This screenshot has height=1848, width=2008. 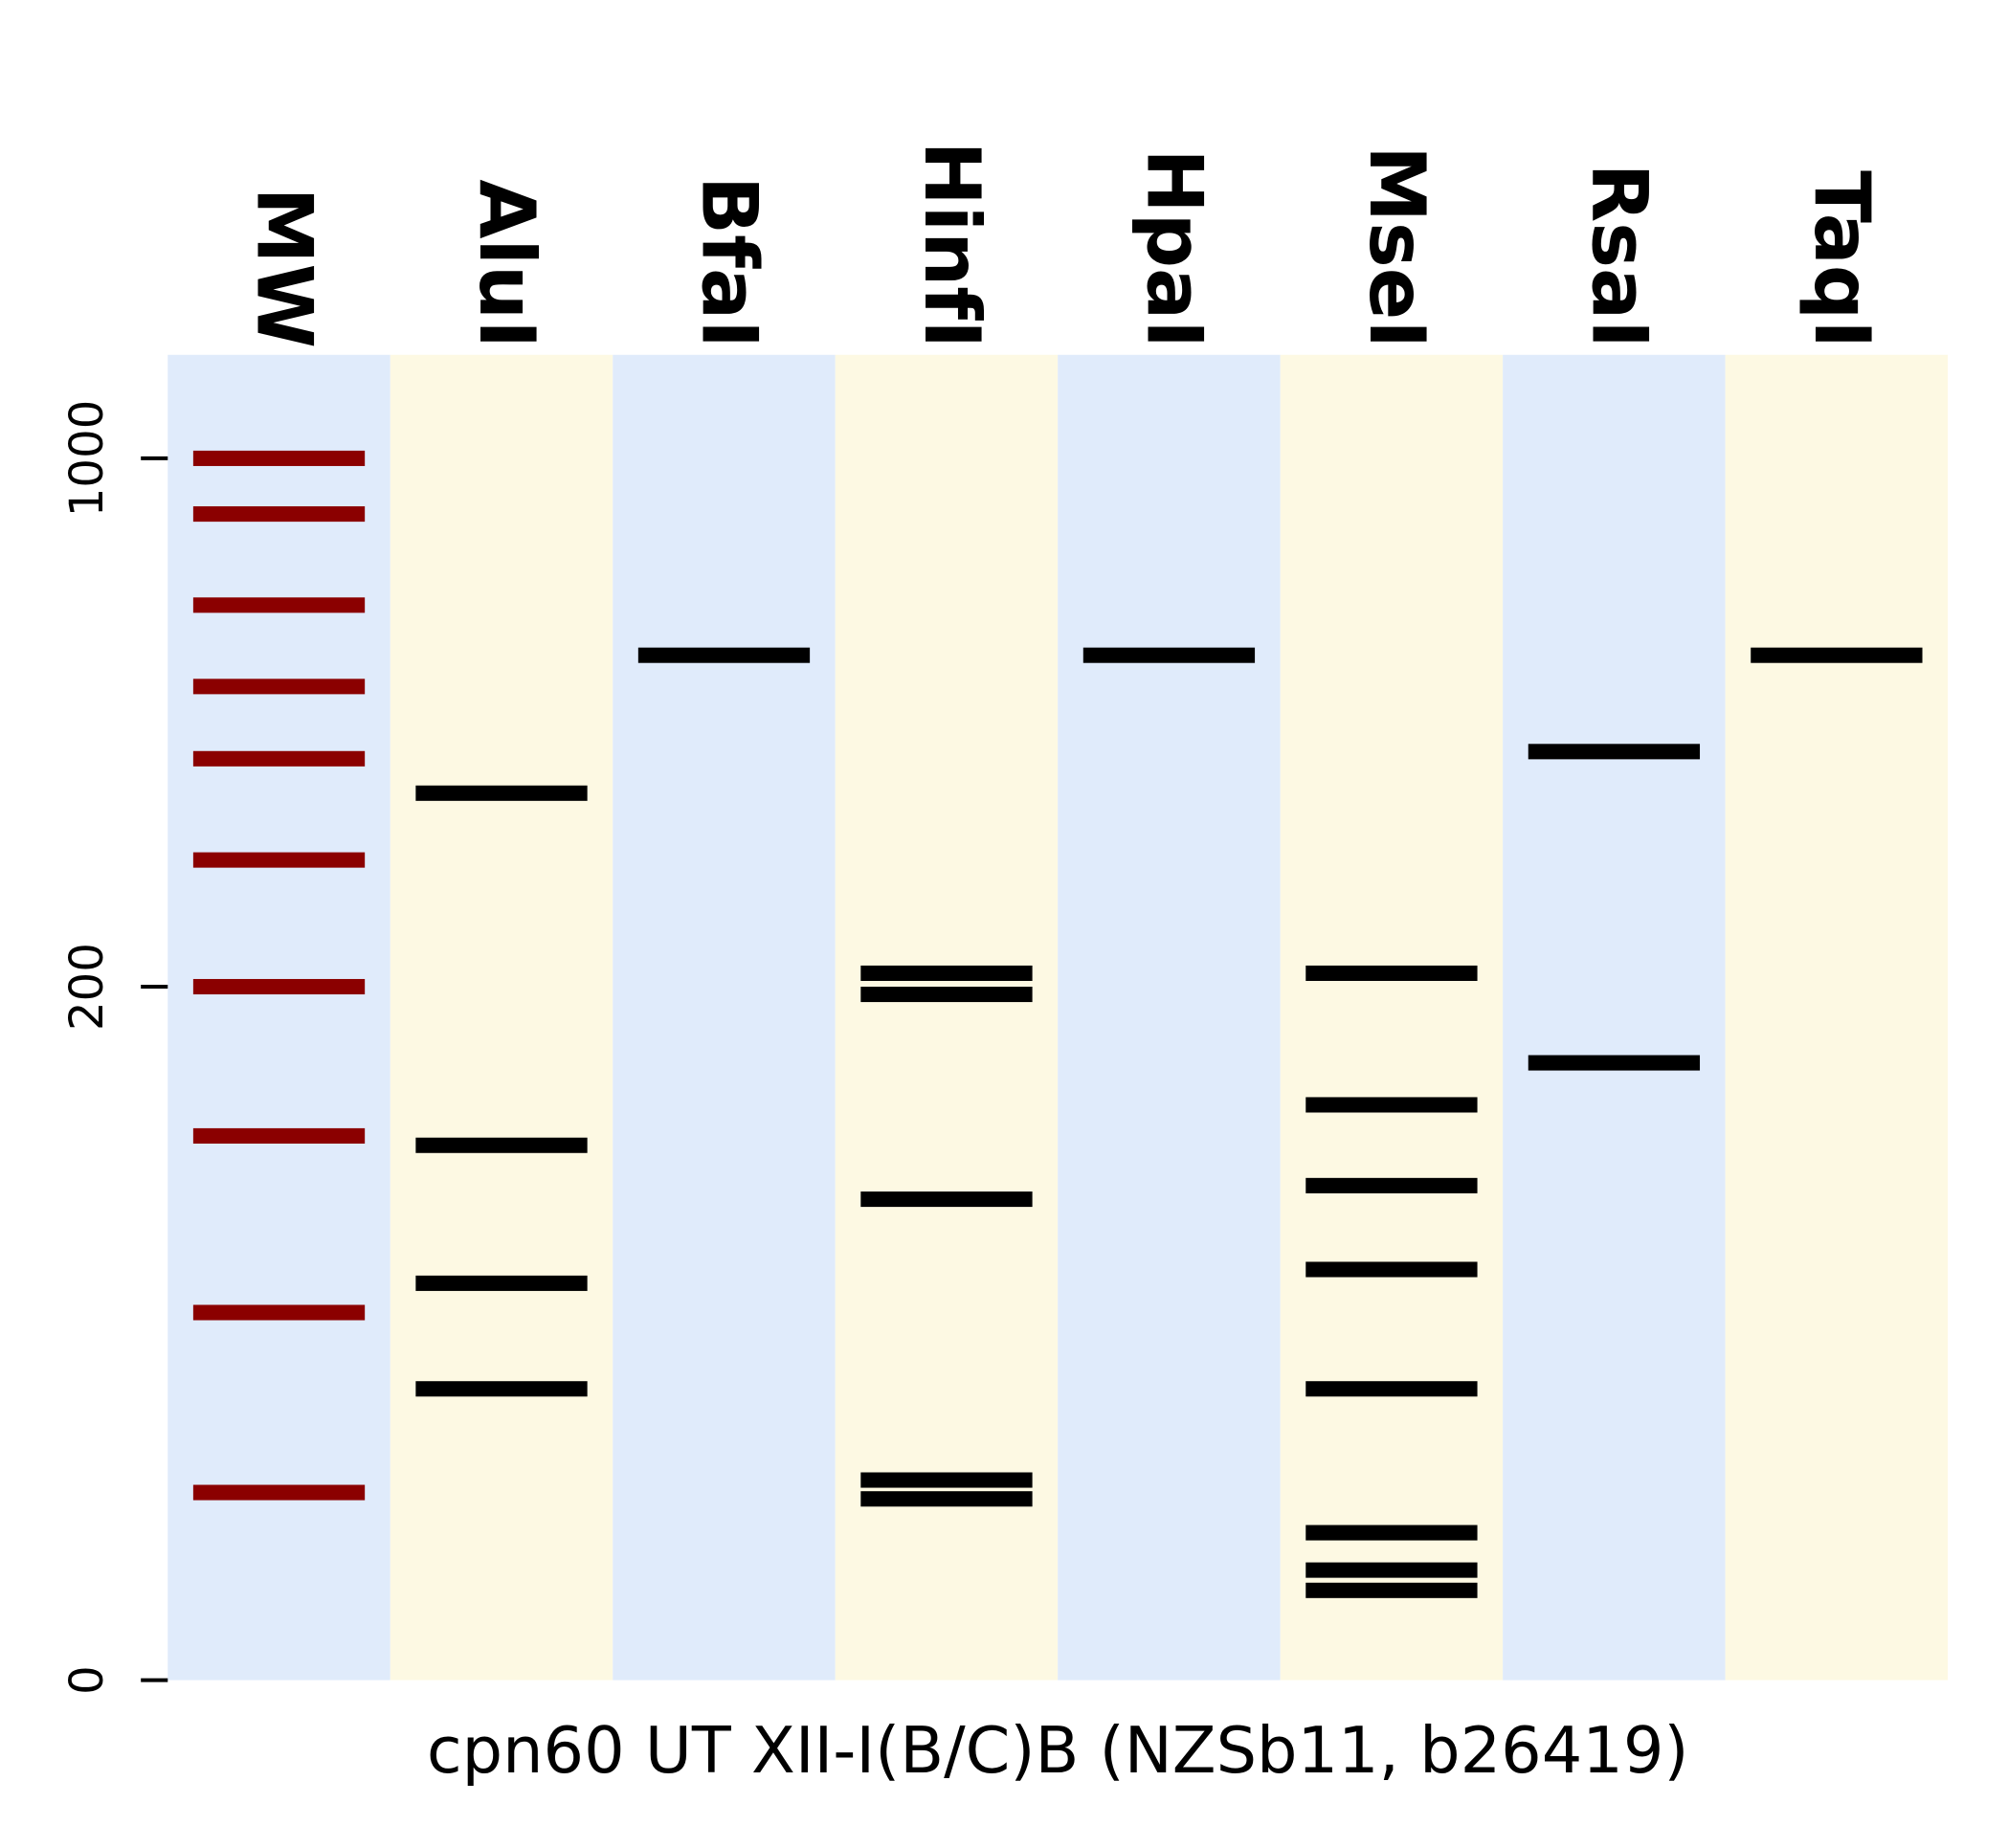 I want to click on lane-label: BfaI, so click(x=730, y=262).